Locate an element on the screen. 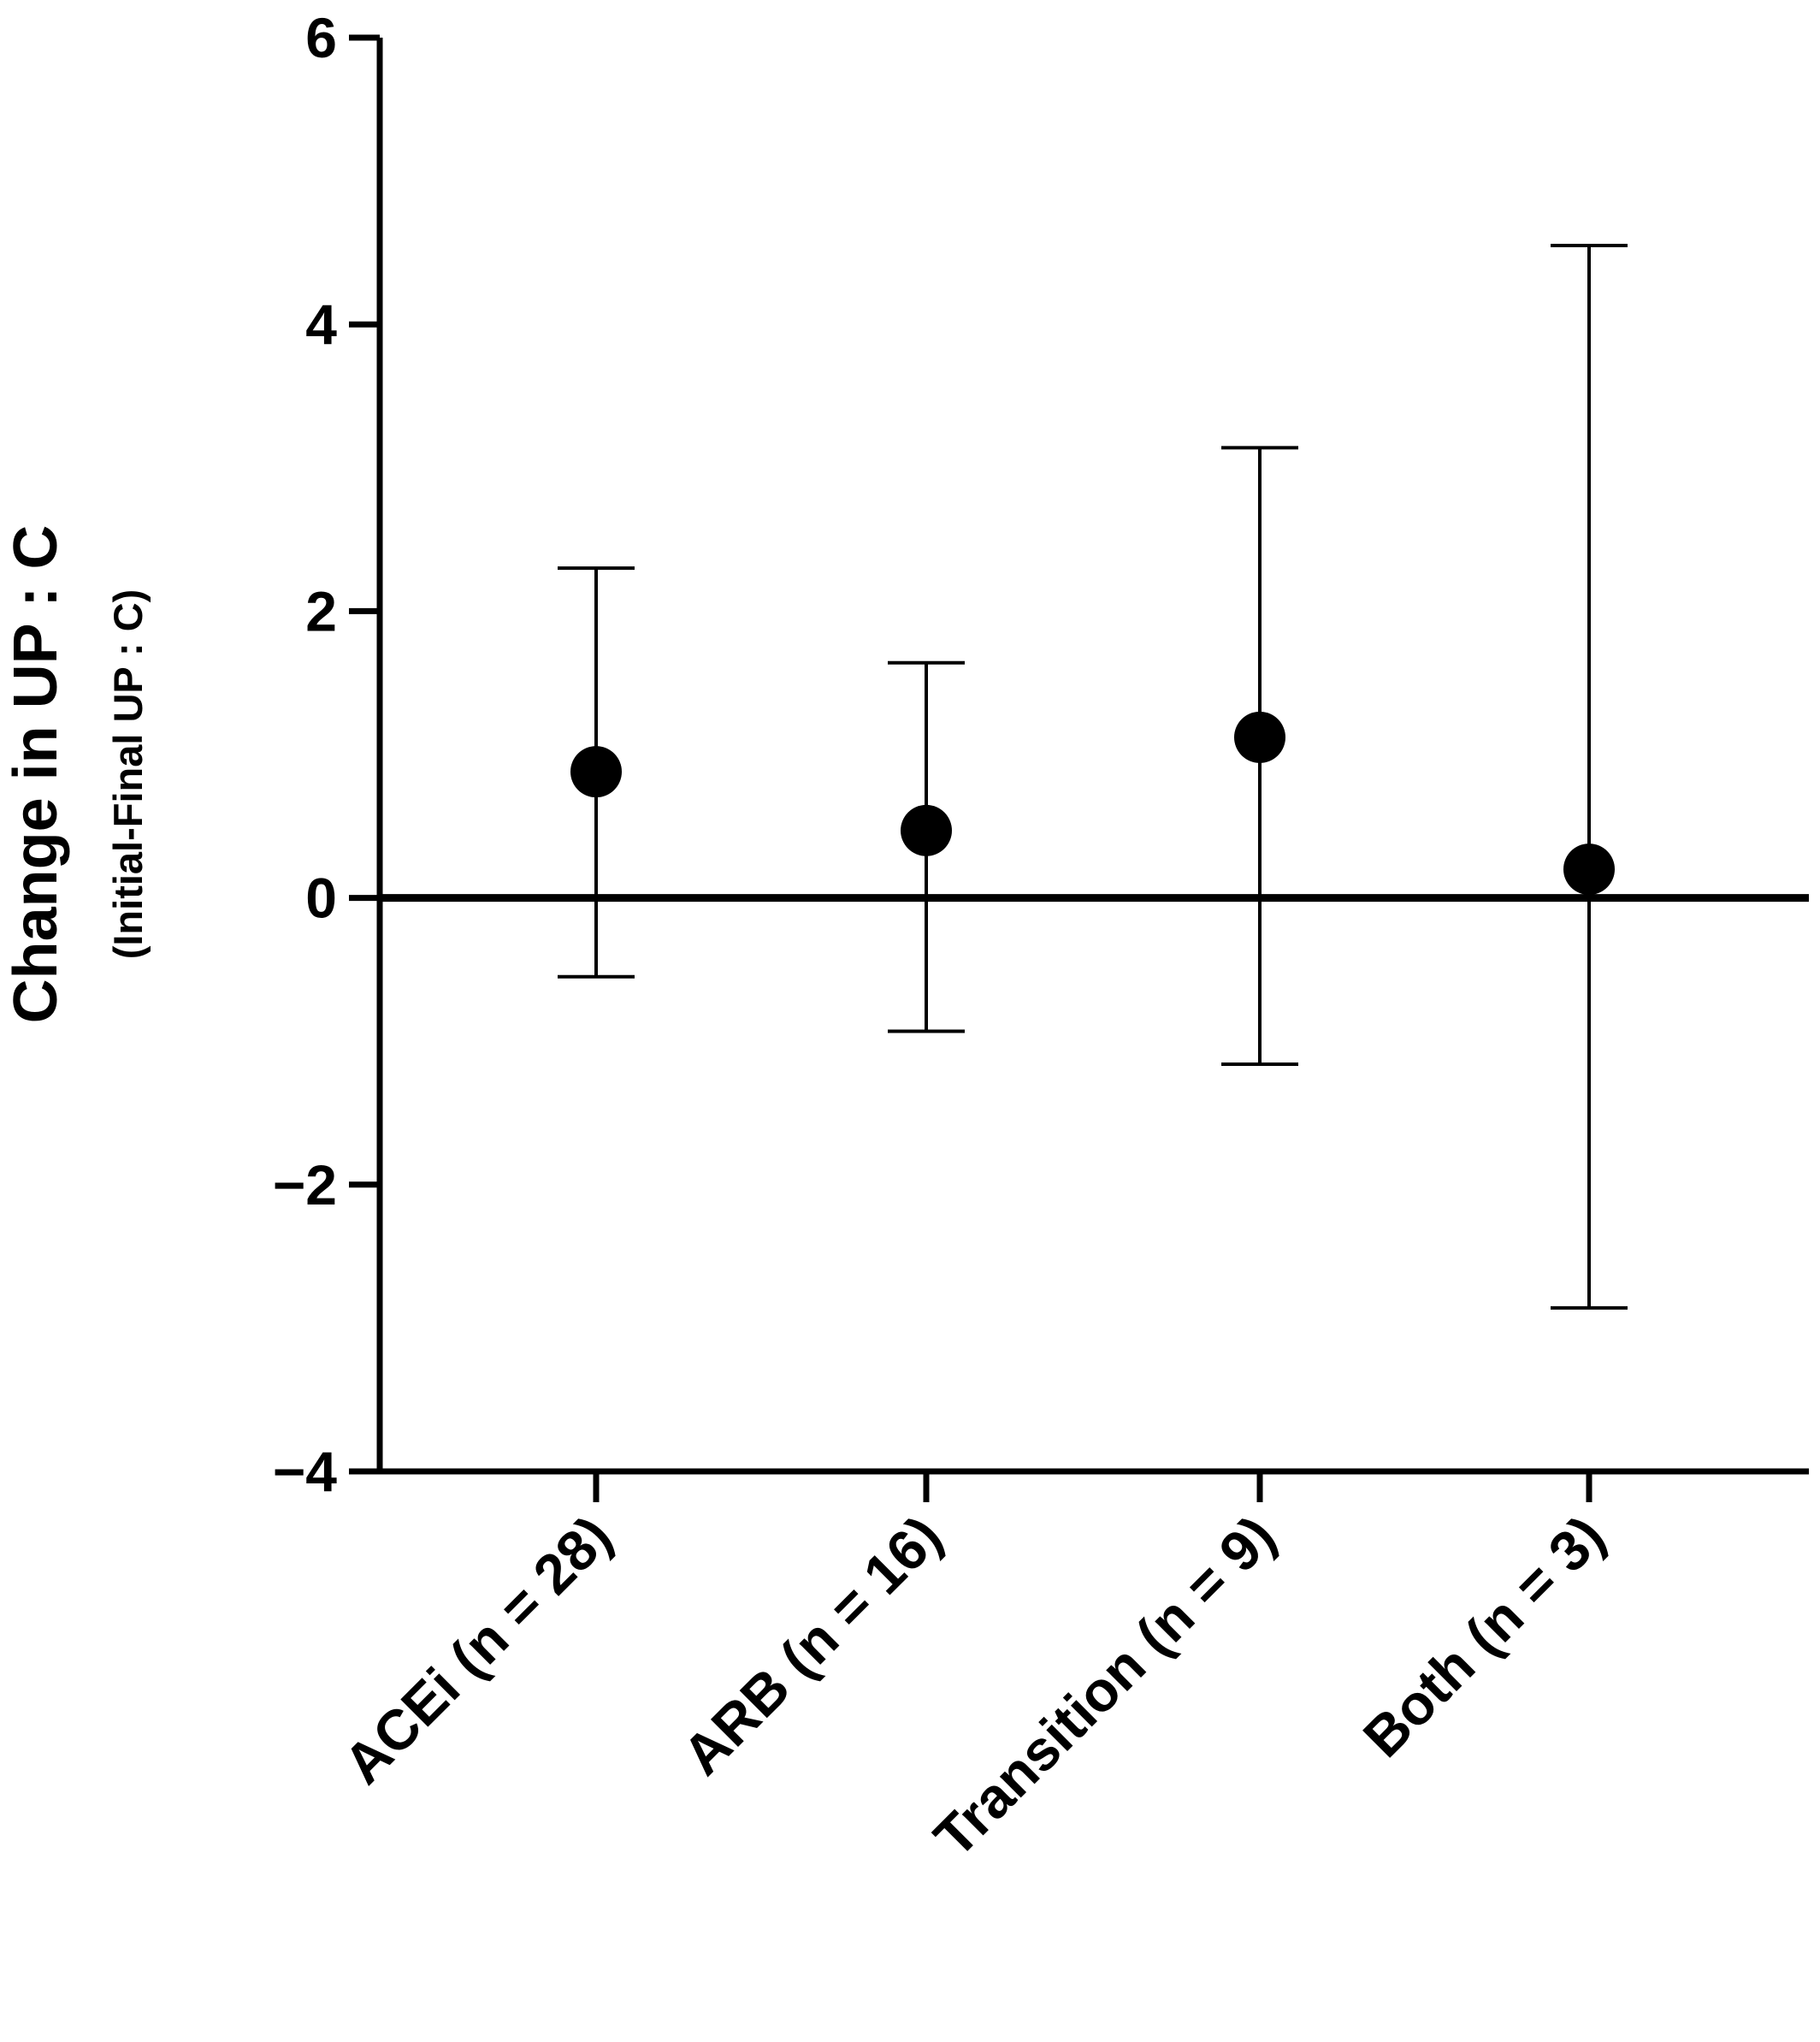 This screenshot has height=2042, width=1820. x-tick-label: Transition (n = 9) is located at coordinates (1104, 1686).